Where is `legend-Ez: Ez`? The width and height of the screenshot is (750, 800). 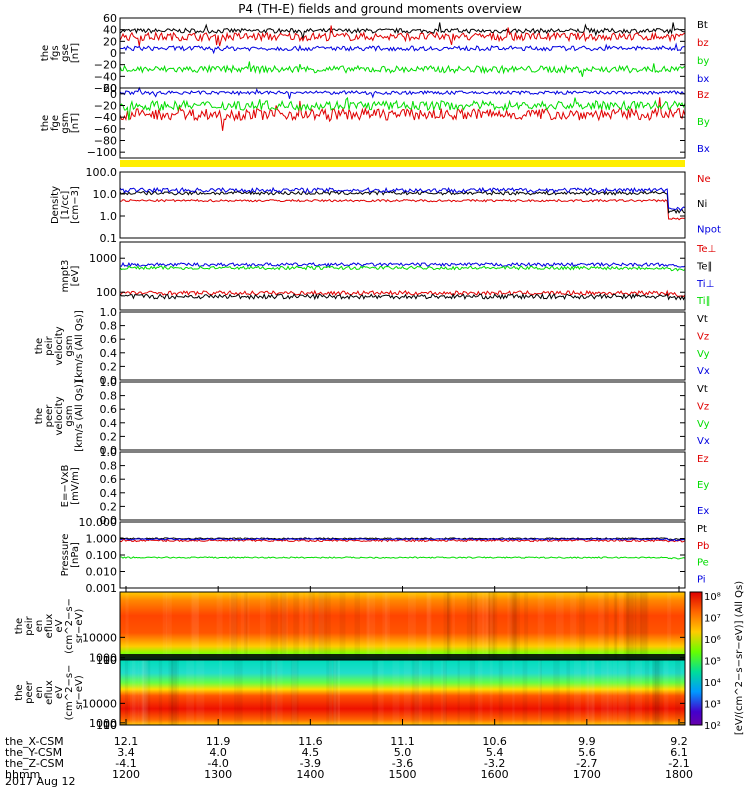
legend-Ez: Ez is located at coordinates (703, 459).